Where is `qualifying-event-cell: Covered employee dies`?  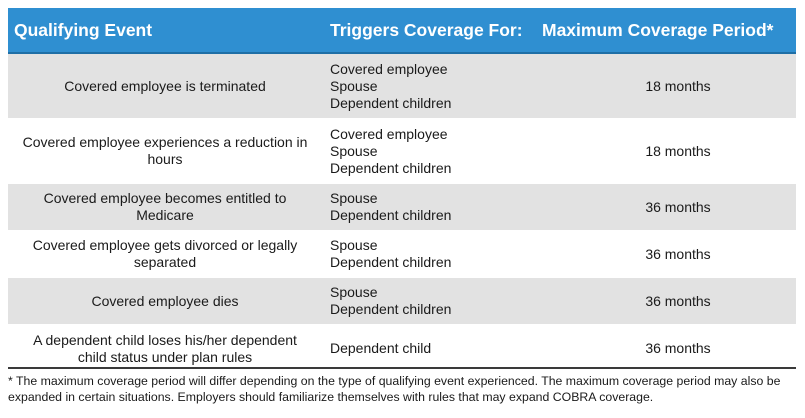
qualifying-event-cell: Covered employee dies is located at coordinates (165, 301).